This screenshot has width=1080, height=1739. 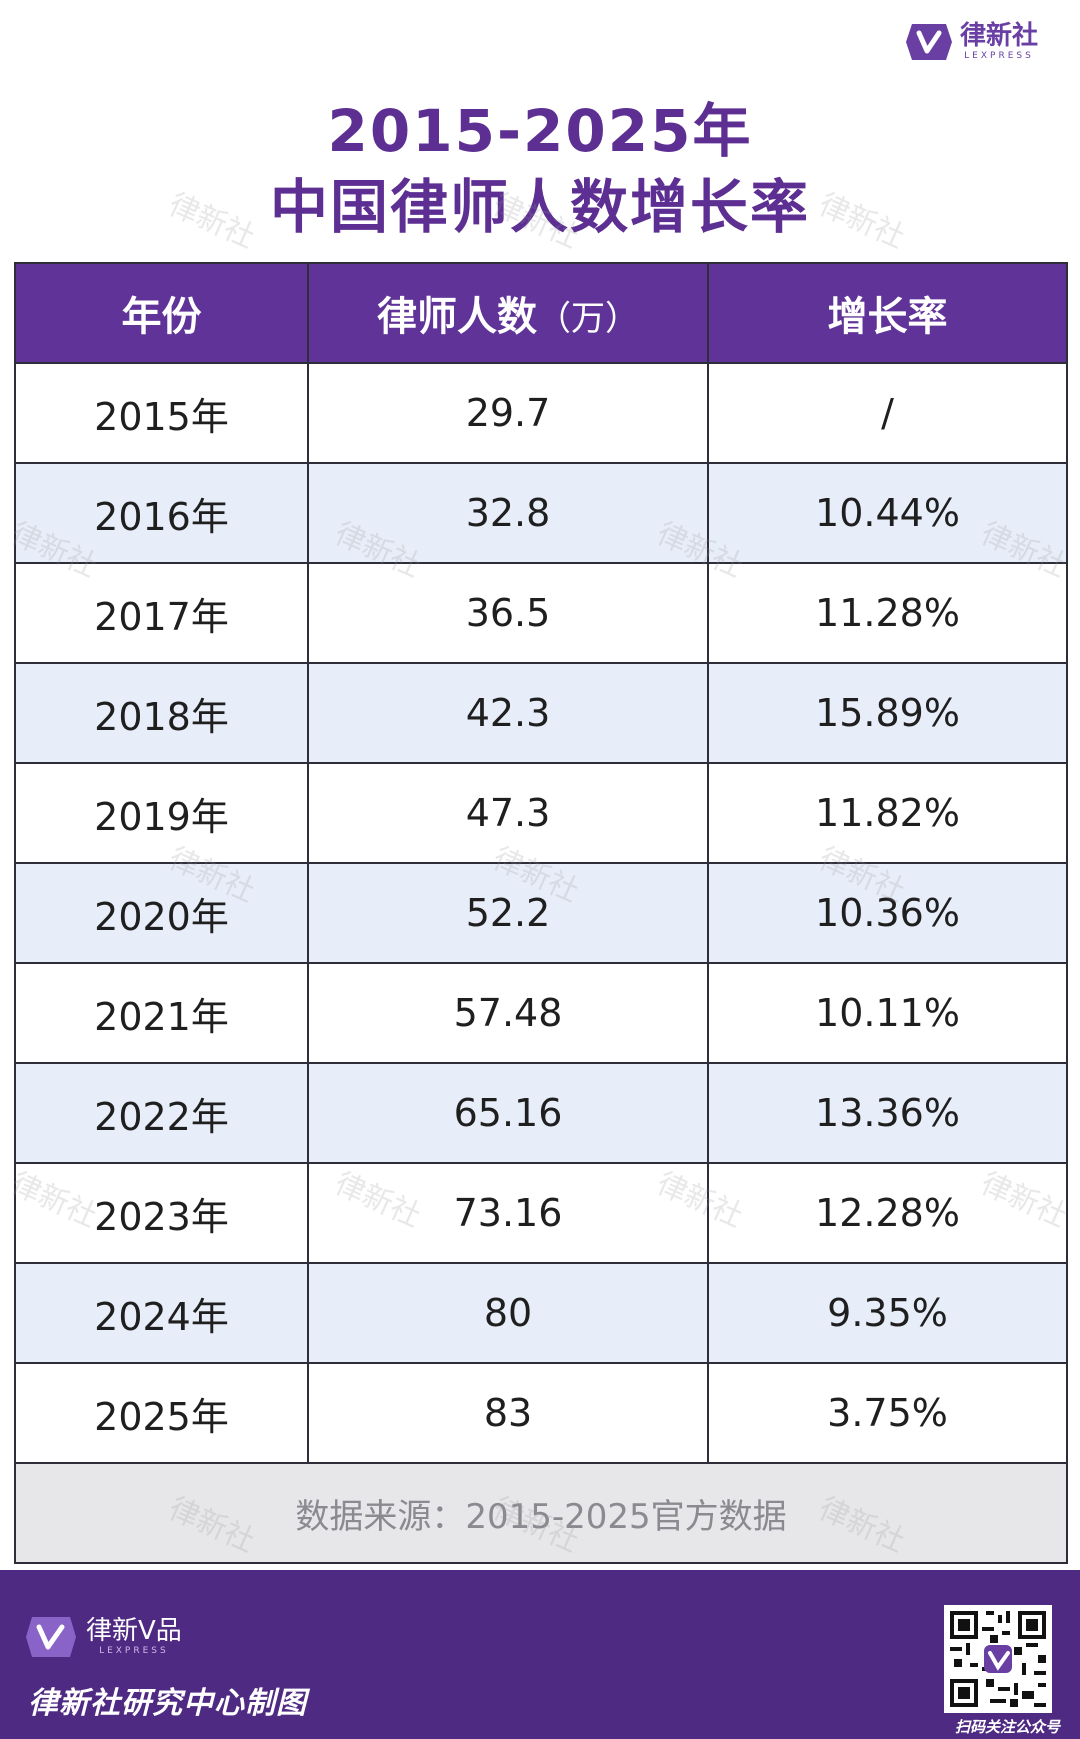 I want to click on cell-growth: 9.35%, so click(x=887, y=1313).